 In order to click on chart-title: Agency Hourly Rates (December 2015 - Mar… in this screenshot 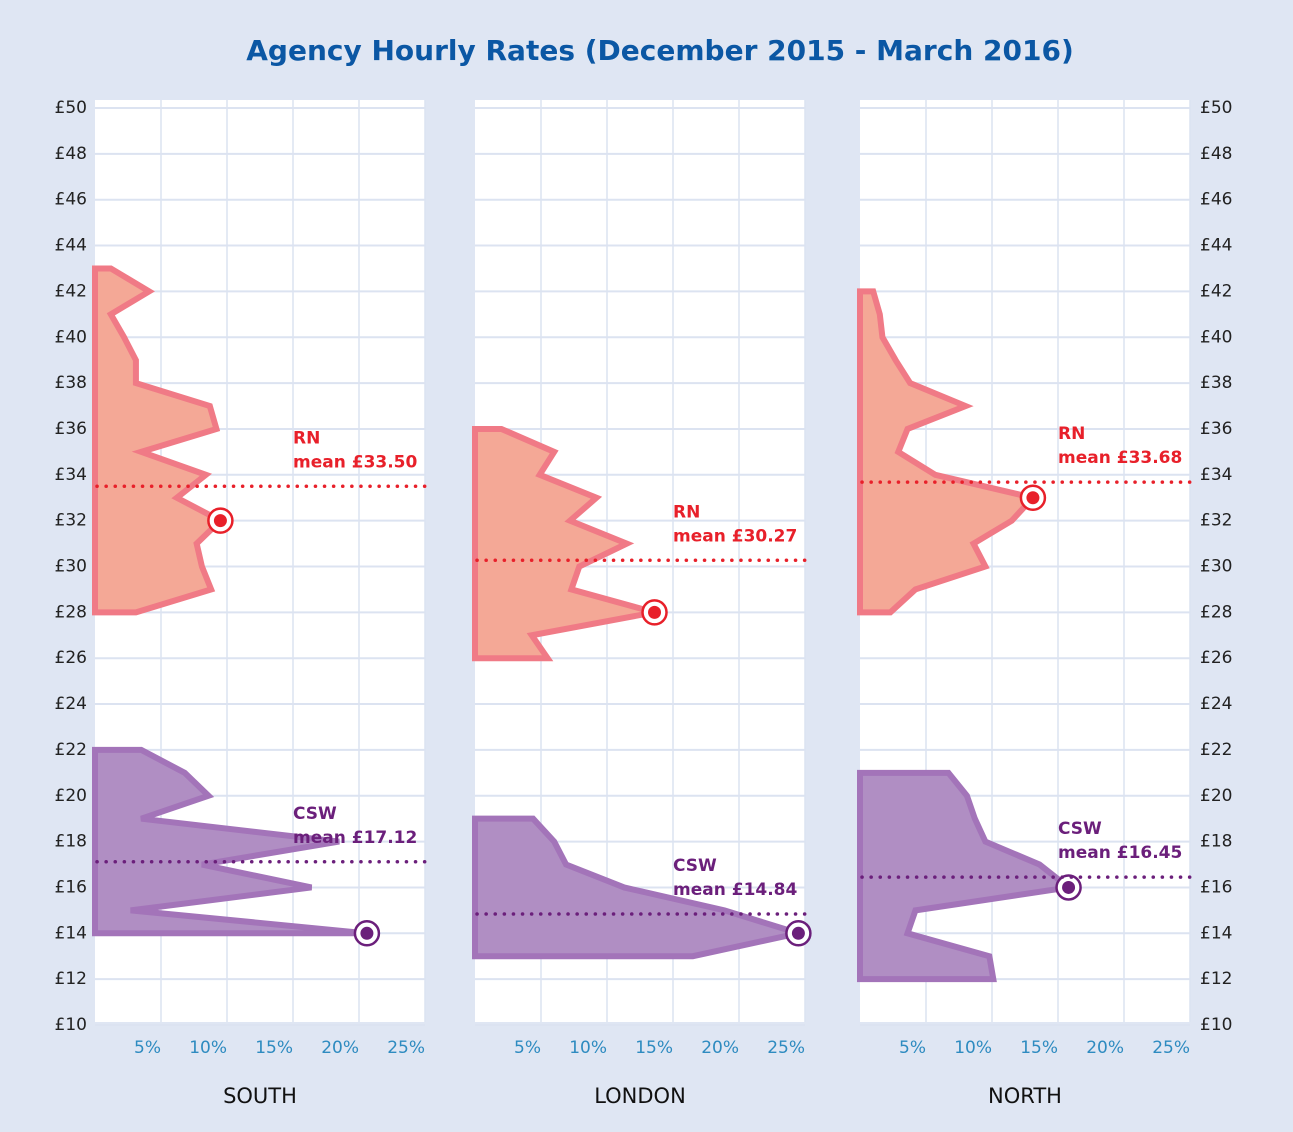, I will do `click(660, 50)`.